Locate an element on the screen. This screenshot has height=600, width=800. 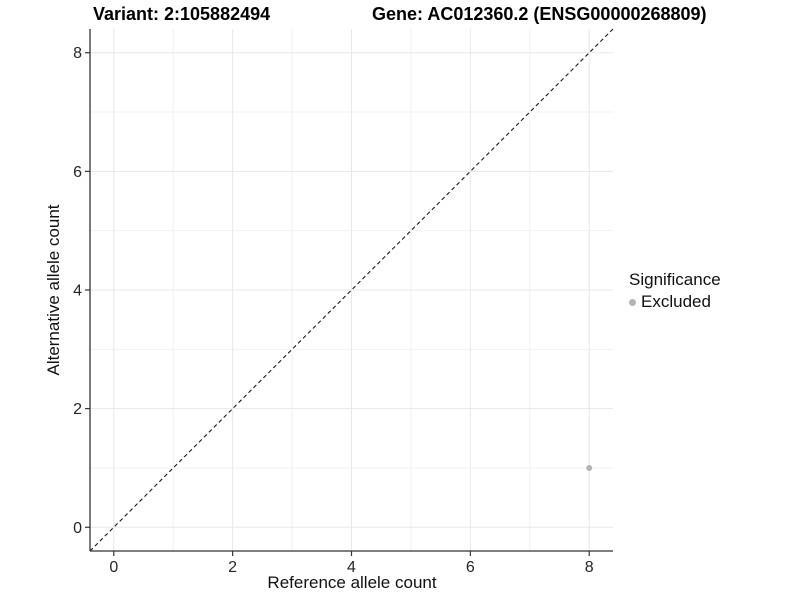
y-tick-label: 2 is located at coordinates (77, 409).